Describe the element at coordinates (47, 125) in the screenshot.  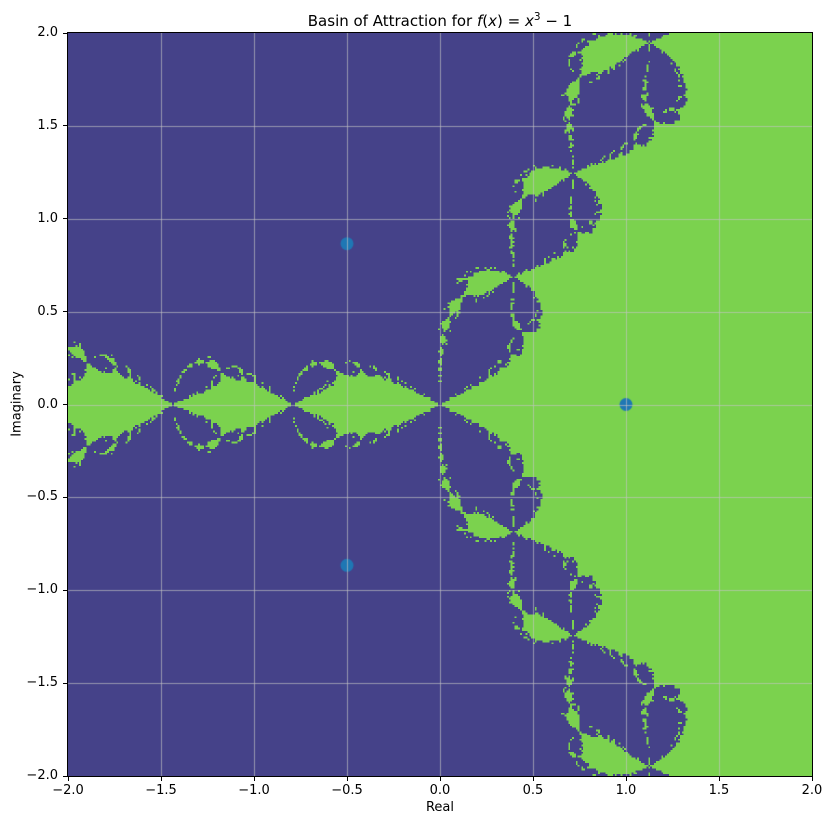
I see `y-tick-label: 1.5` at that location.